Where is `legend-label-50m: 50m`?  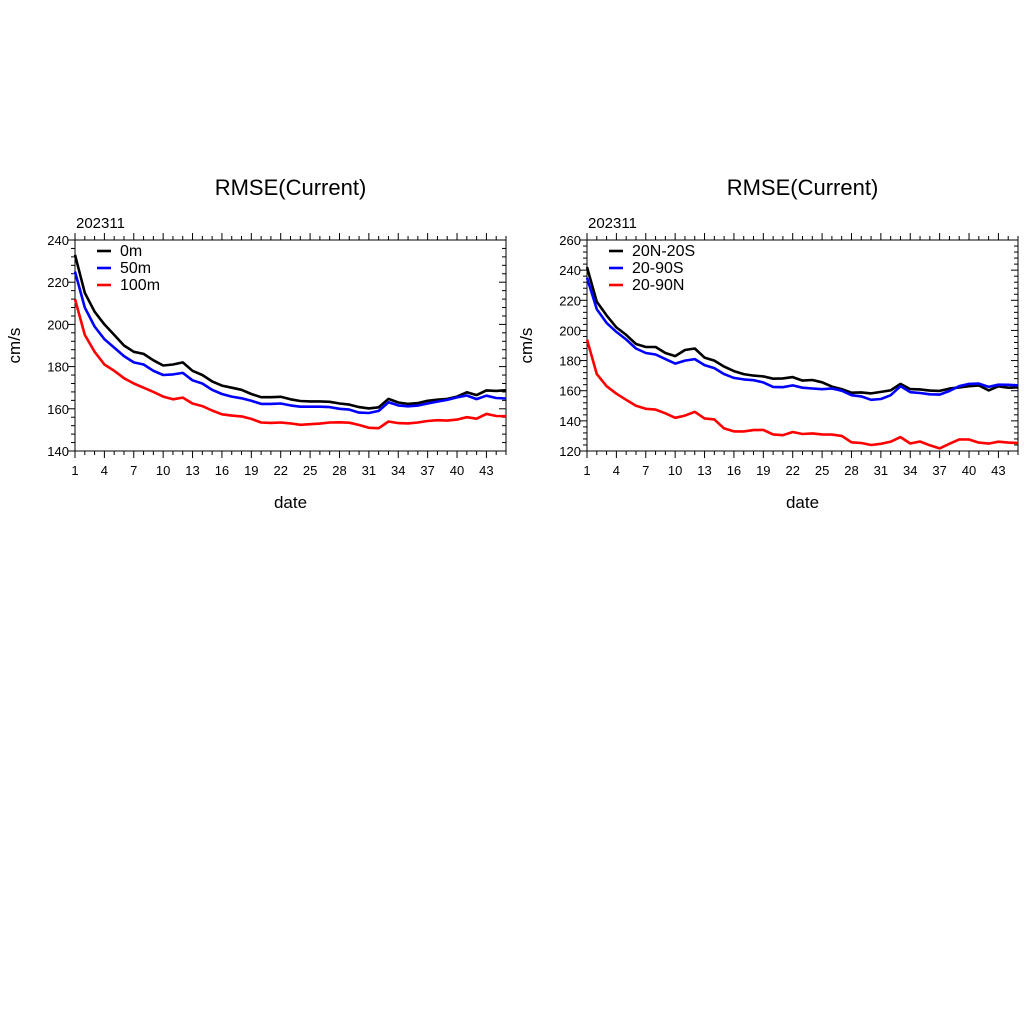
legend-label-50m: 50m is located at coordinates (135, 268).